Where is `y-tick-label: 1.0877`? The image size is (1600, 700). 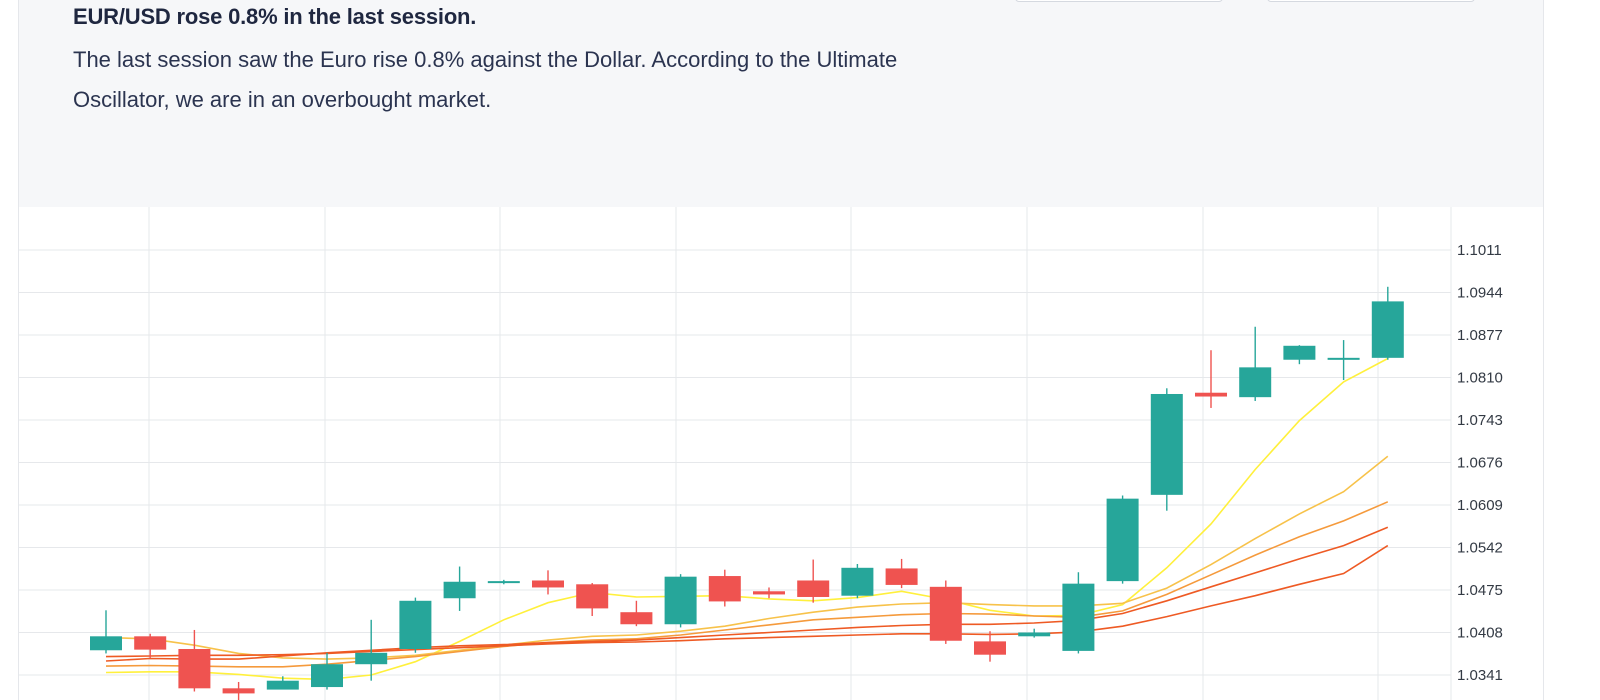 y-tick-label: 1.0877 is located at coordinates (1480, 335).